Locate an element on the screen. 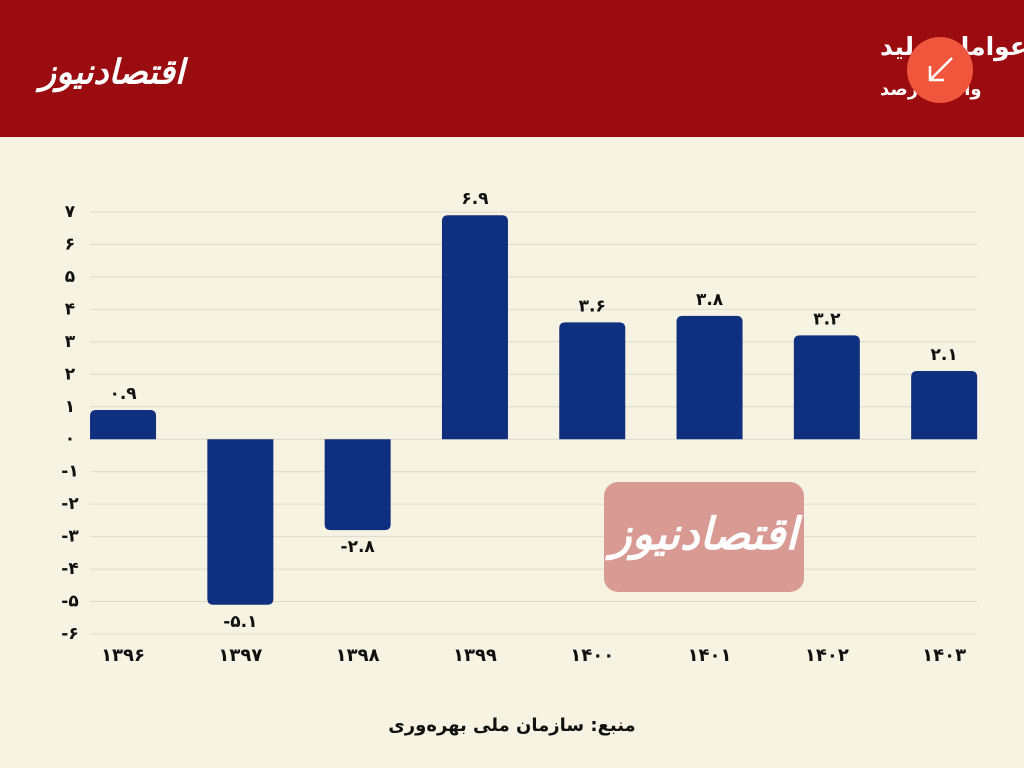 This screenshot has width=1024, height=768. watermark is located at coordinates (704, 537).